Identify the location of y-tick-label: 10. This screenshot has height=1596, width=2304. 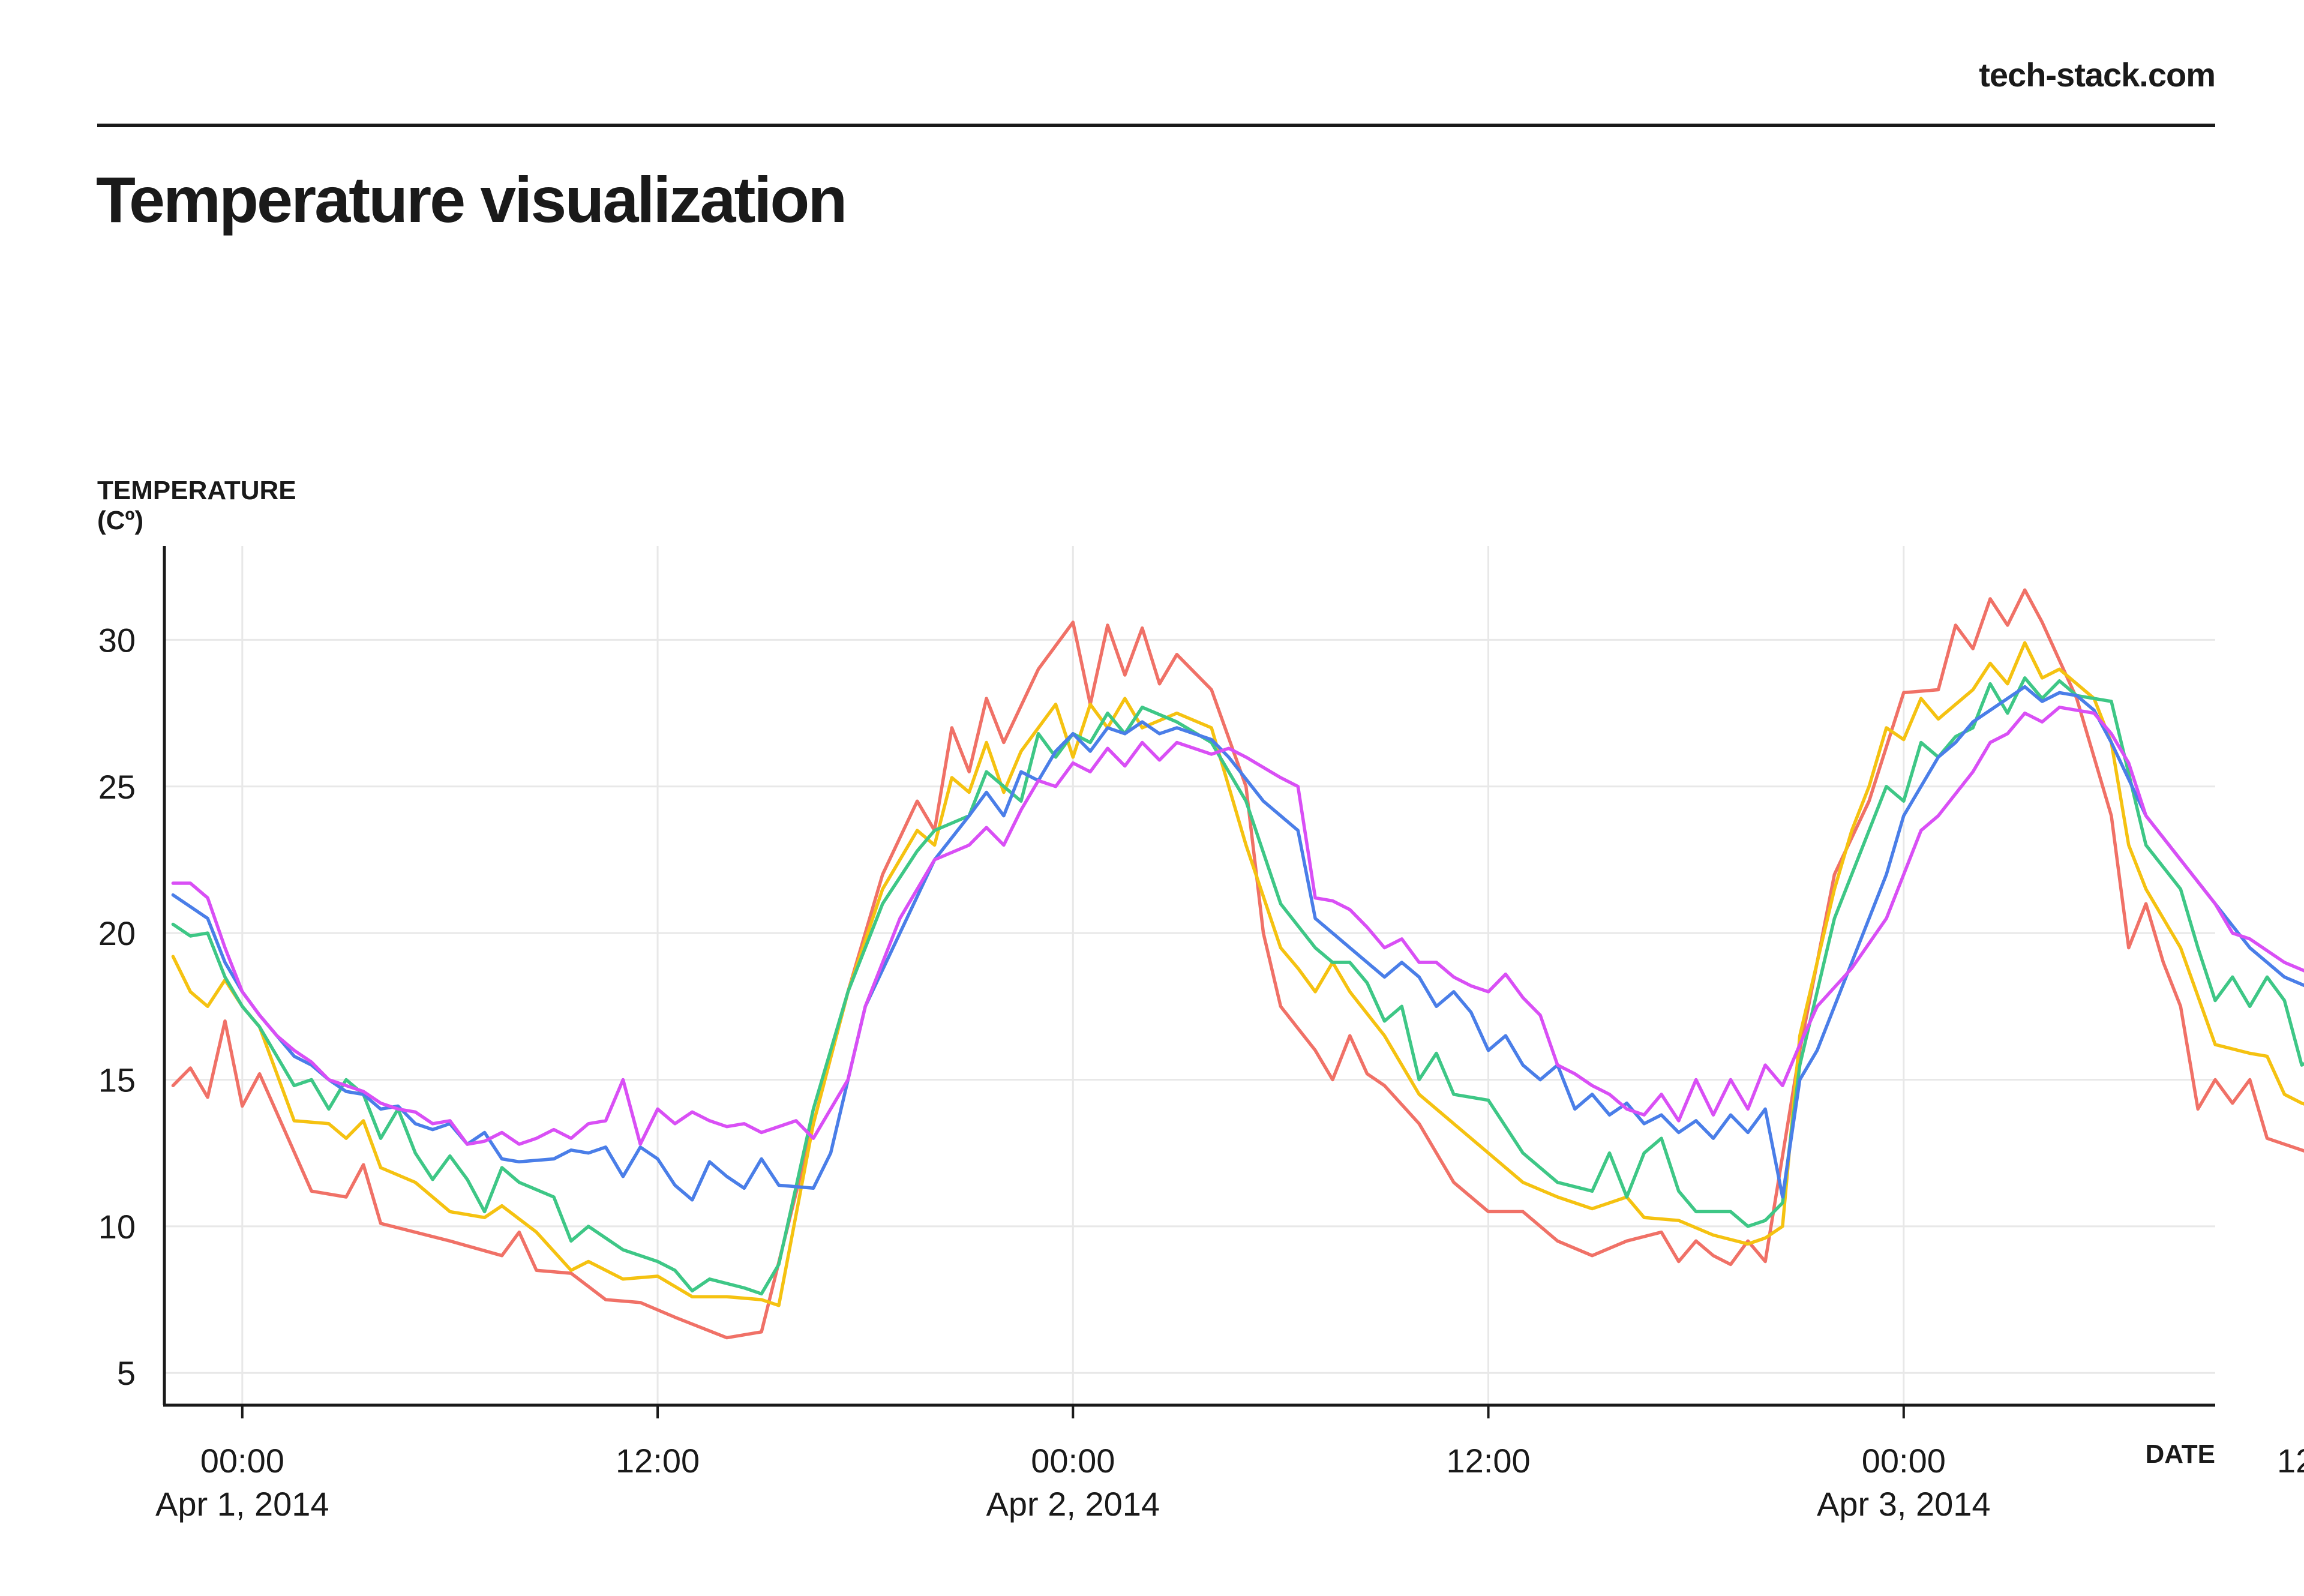
(117, 1227).